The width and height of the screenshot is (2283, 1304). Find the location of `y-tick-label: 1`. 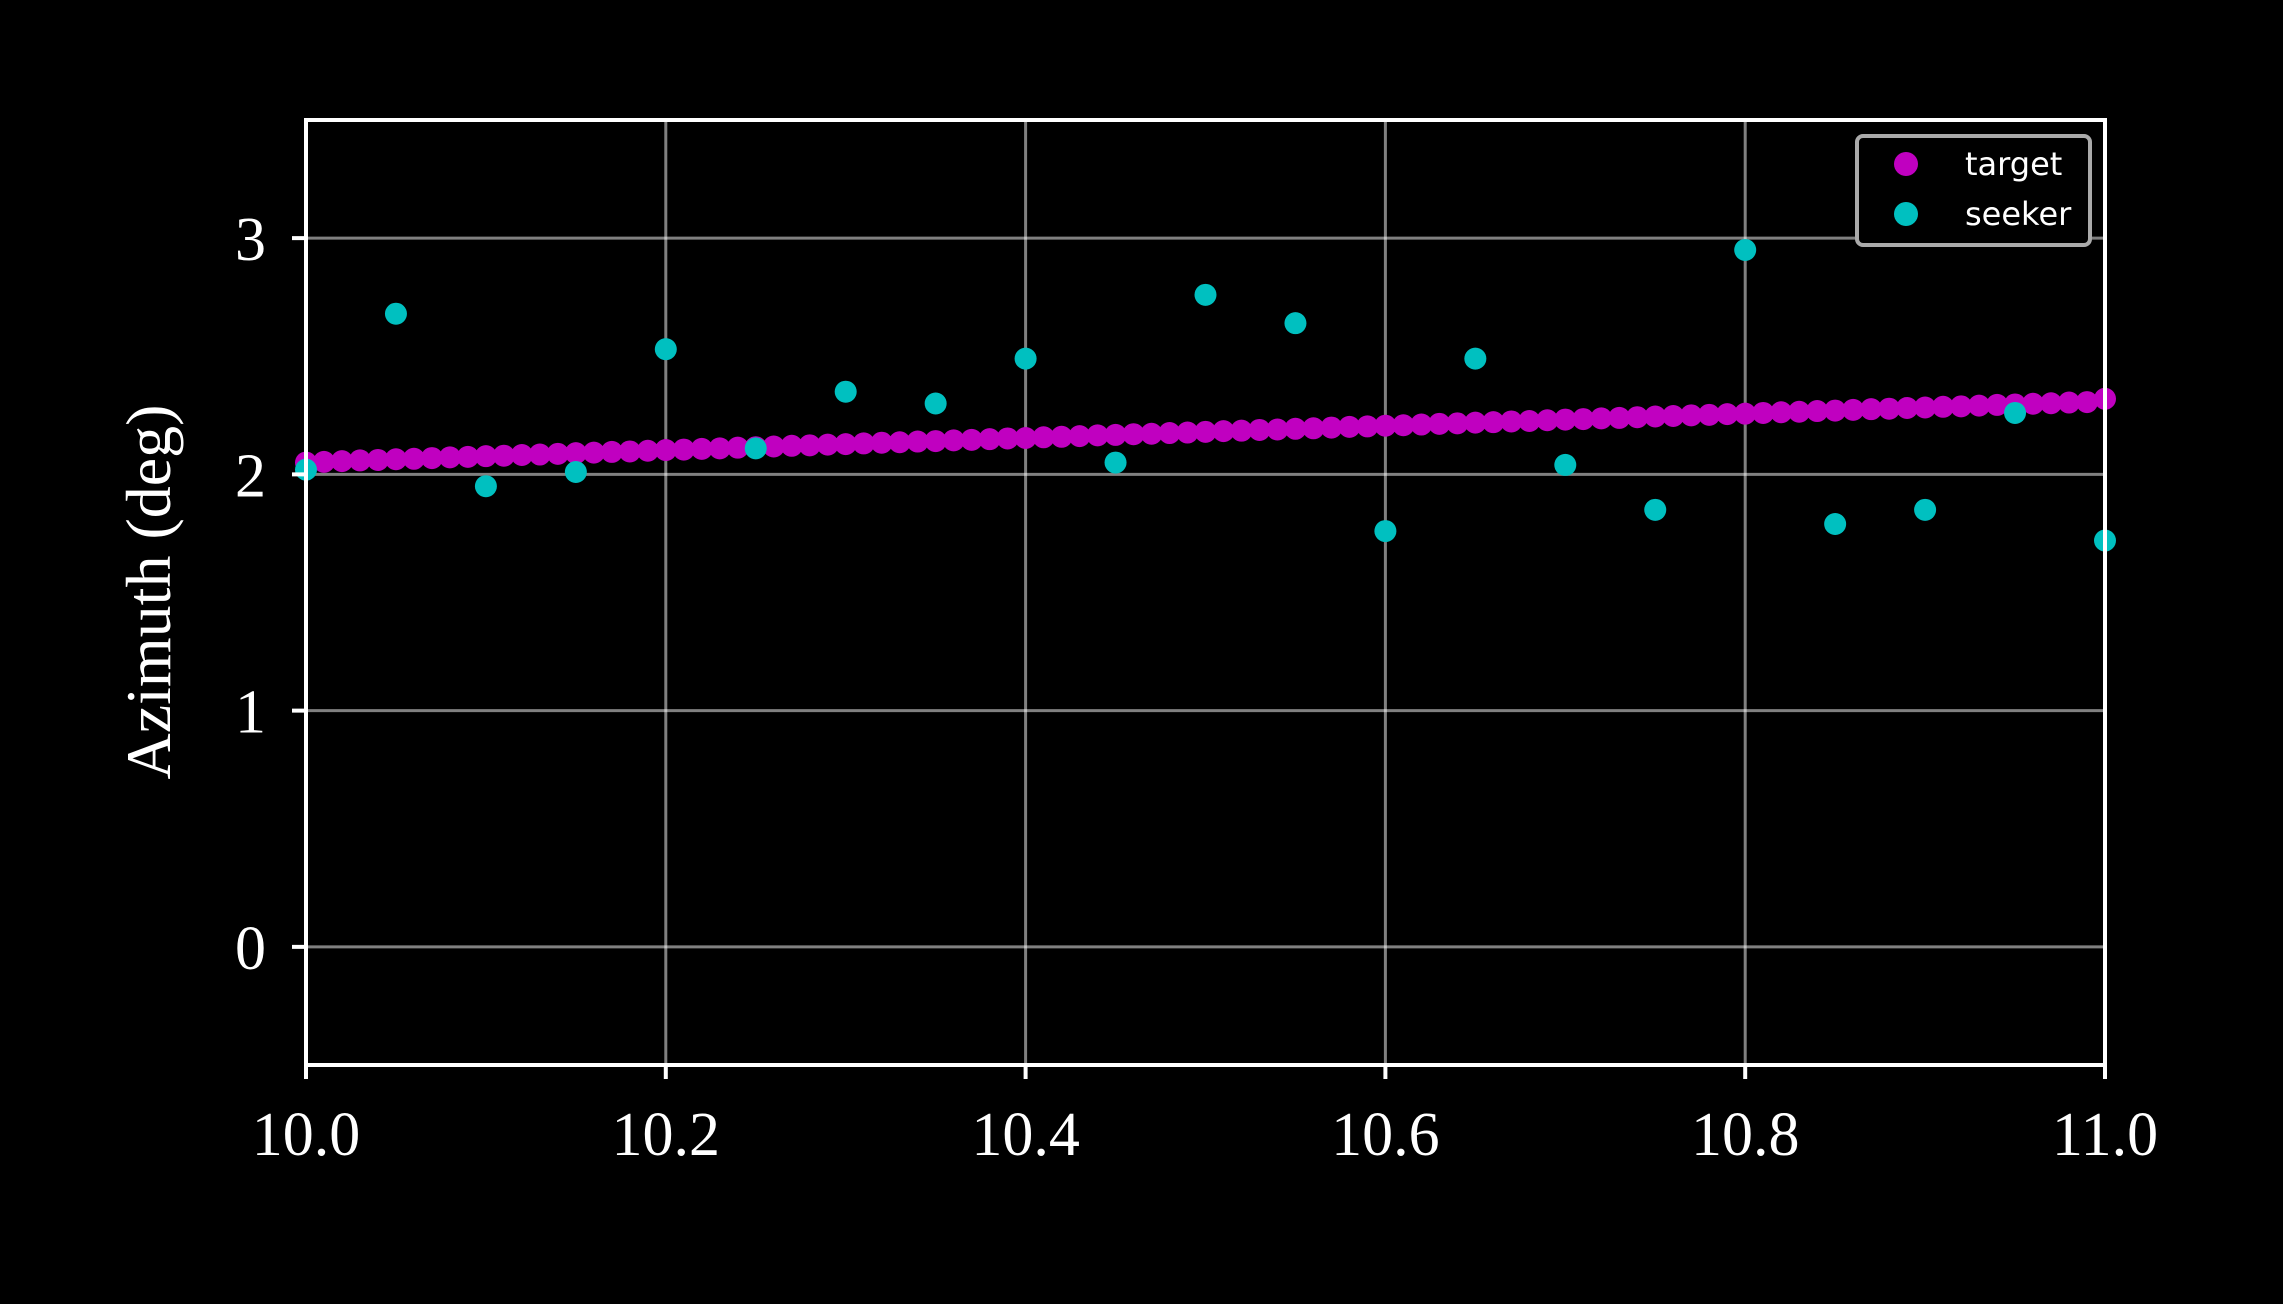

y-tick-label: 1 is located at coordinates (250, 713).